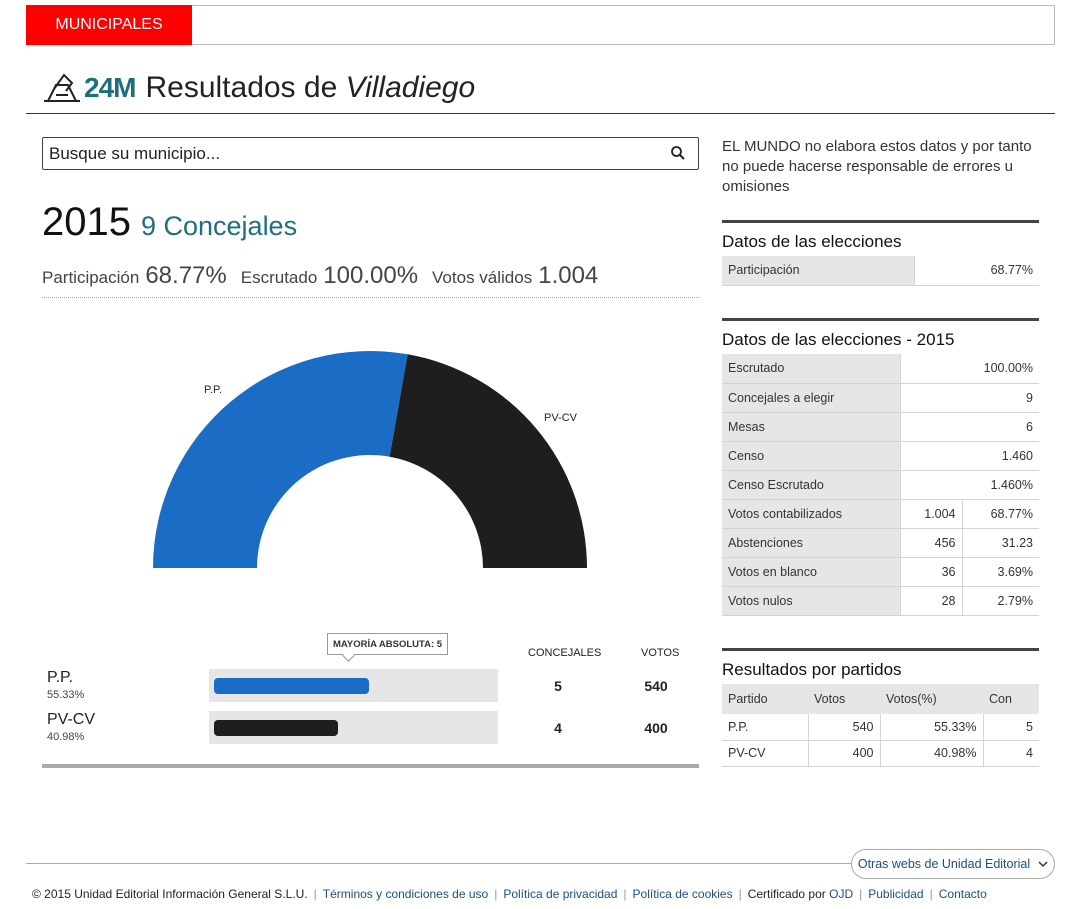 The image size is (1088, 909). I want to click on table-row: Votos contabilizados 1.004 68.77%, so click(880, 514).